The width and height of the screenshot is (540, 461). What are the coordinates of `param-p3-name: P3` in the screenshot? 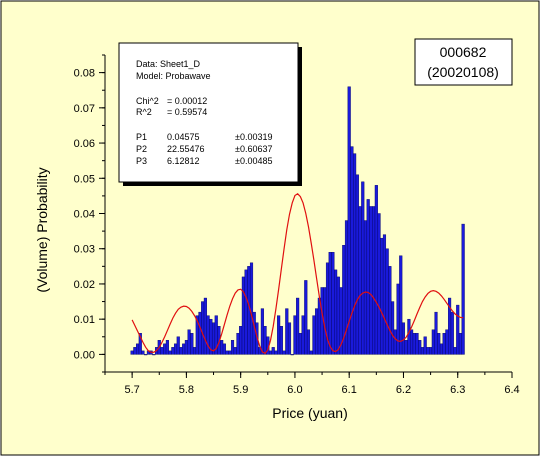 It's located at (141, 161).